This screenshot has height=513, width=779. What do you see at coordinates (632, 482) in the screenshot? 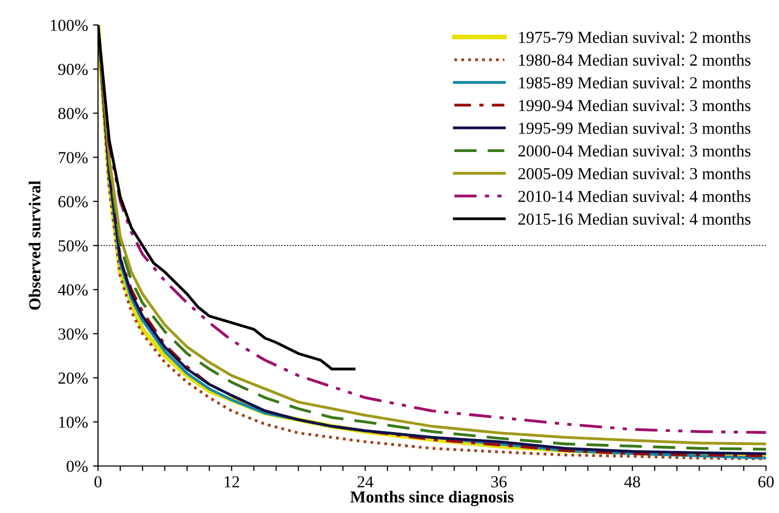
I see `x-tick-label: 48` at bounding box center [632, 482].